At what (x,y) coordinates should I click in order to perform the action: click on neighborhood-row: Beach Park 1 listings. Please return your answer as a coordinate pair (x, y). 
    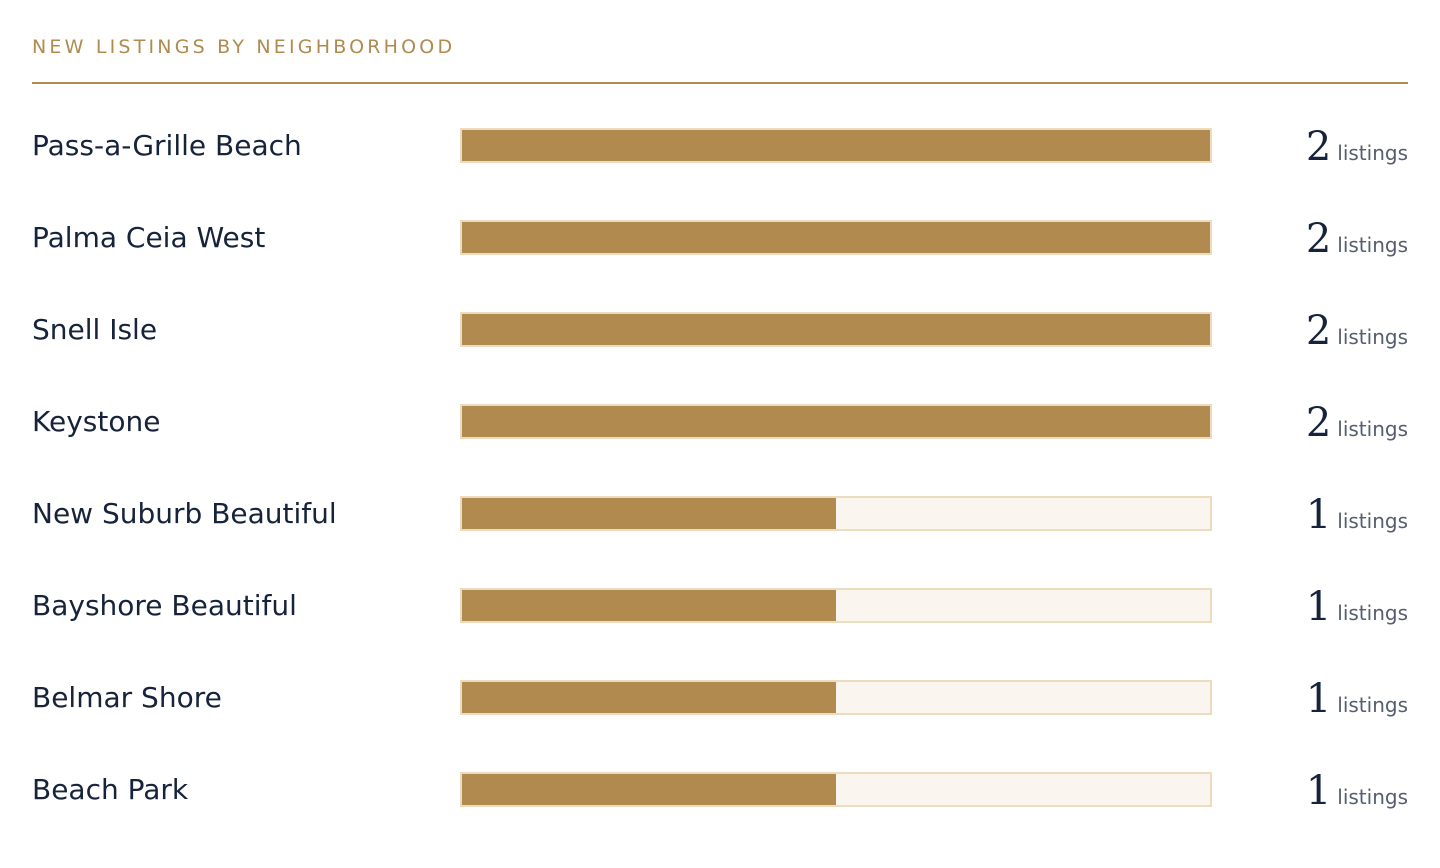
    Looking at the image, I should click on (720, 792).